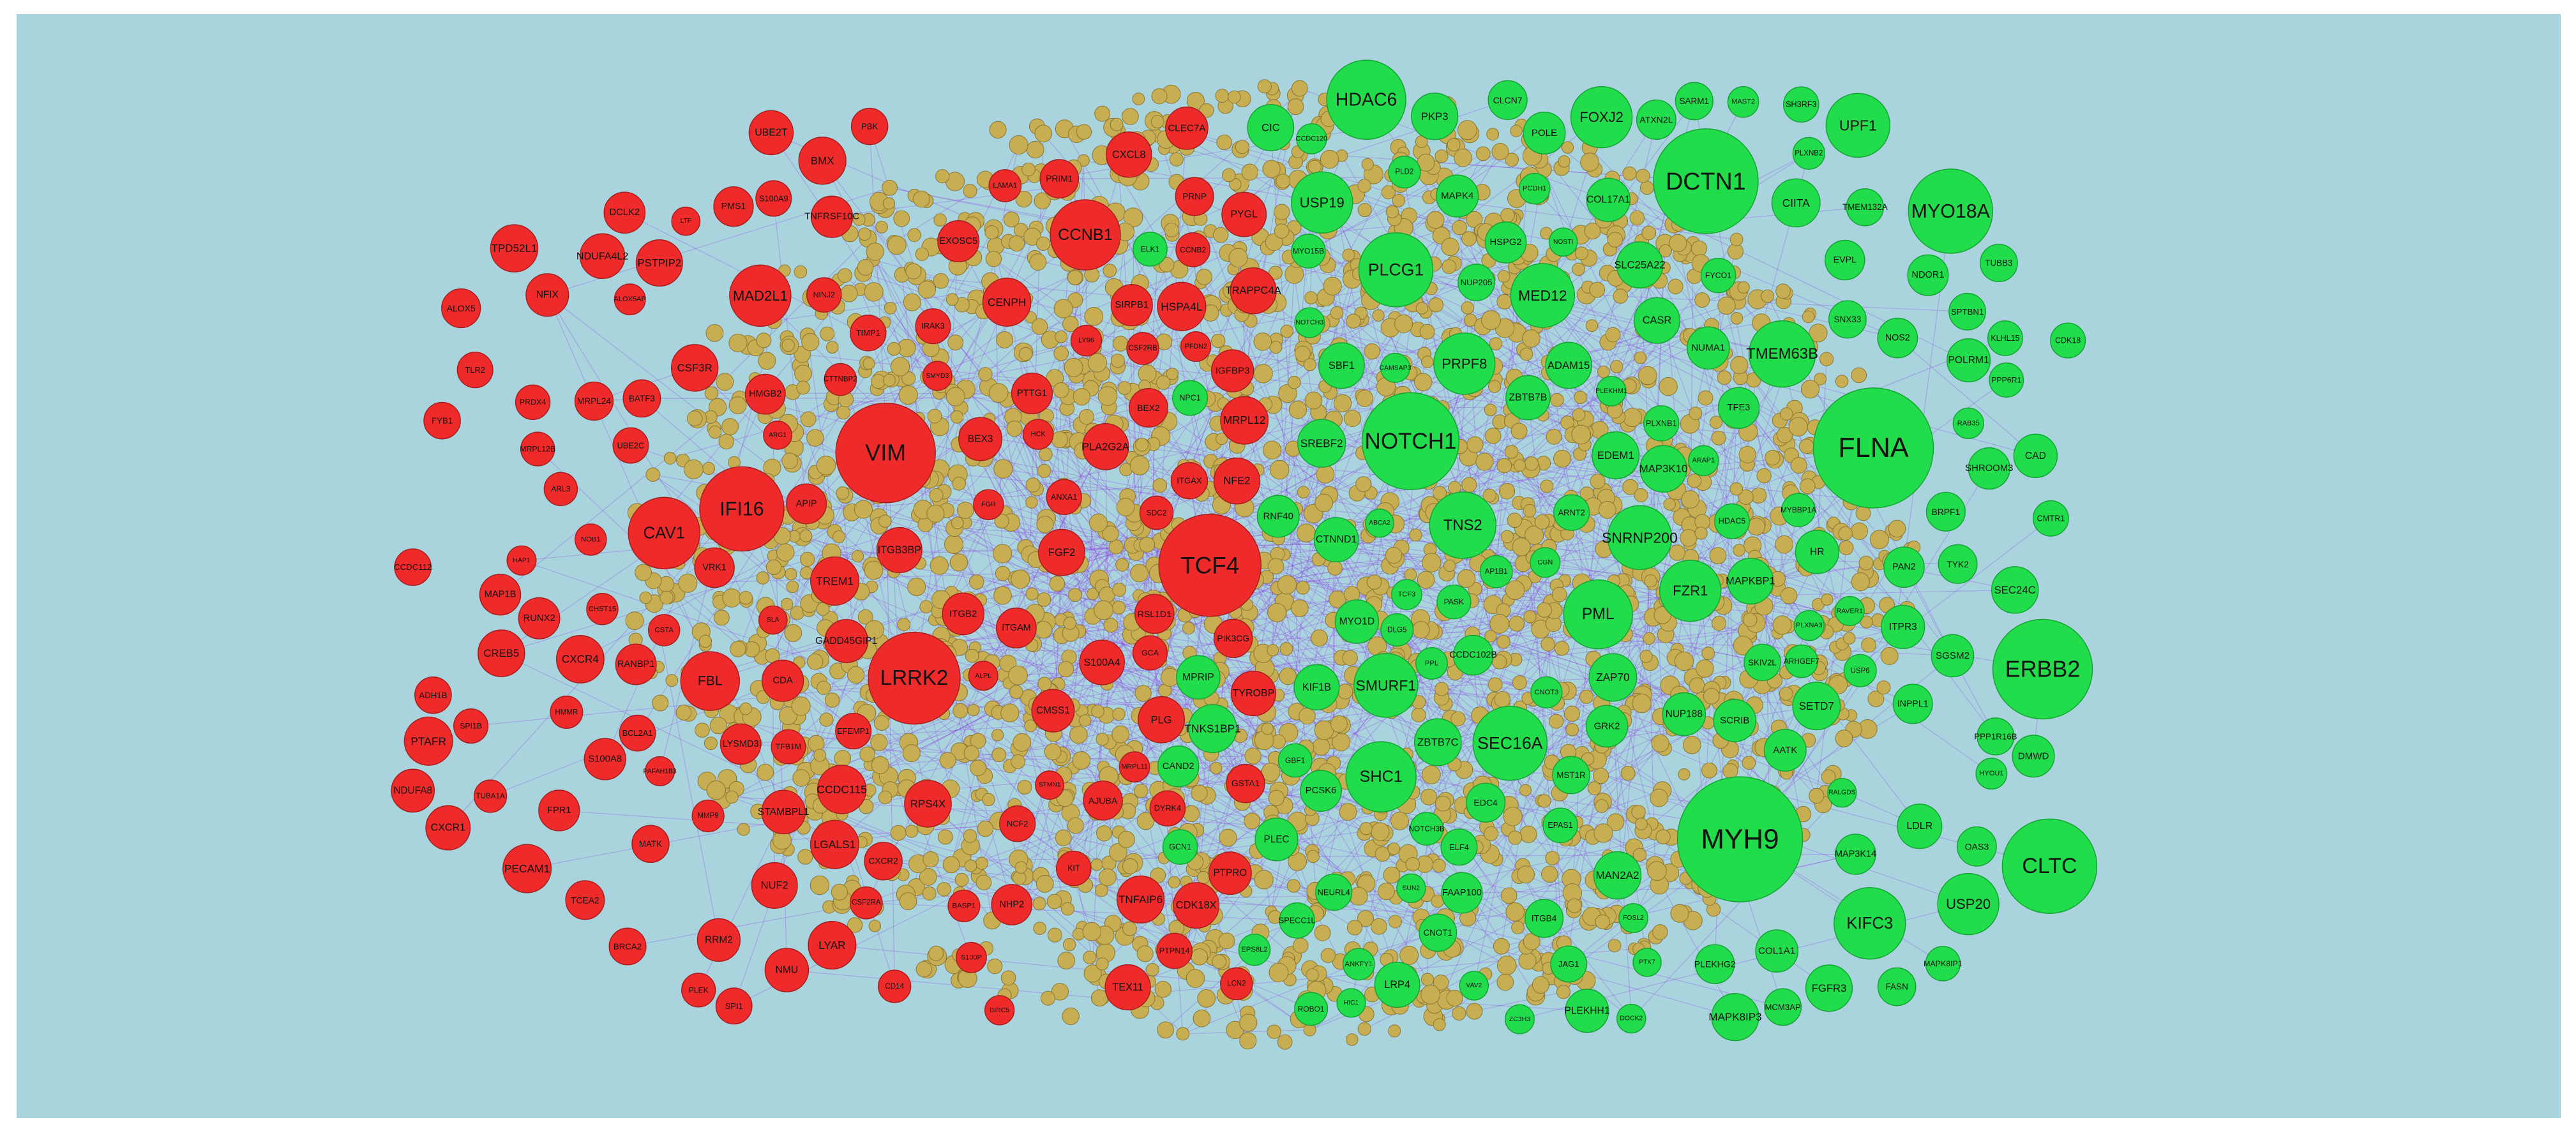  I want to click on down-regulated-gene-node: PASK, so click(1454, 602).